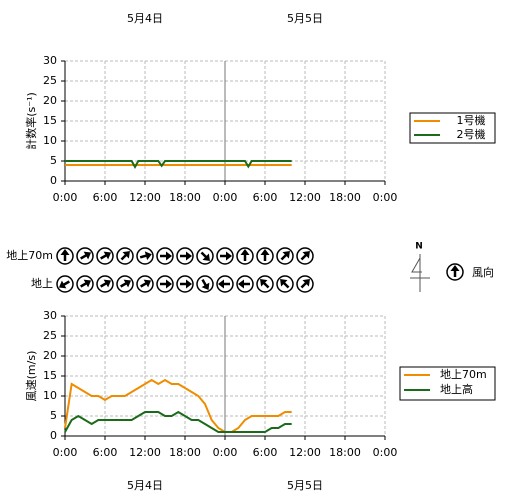 This screenshot has width=520, height=500. What do you see at coordinates (452, 128) in the screenshot?
I see `legend` at bounding box center [452, 128].